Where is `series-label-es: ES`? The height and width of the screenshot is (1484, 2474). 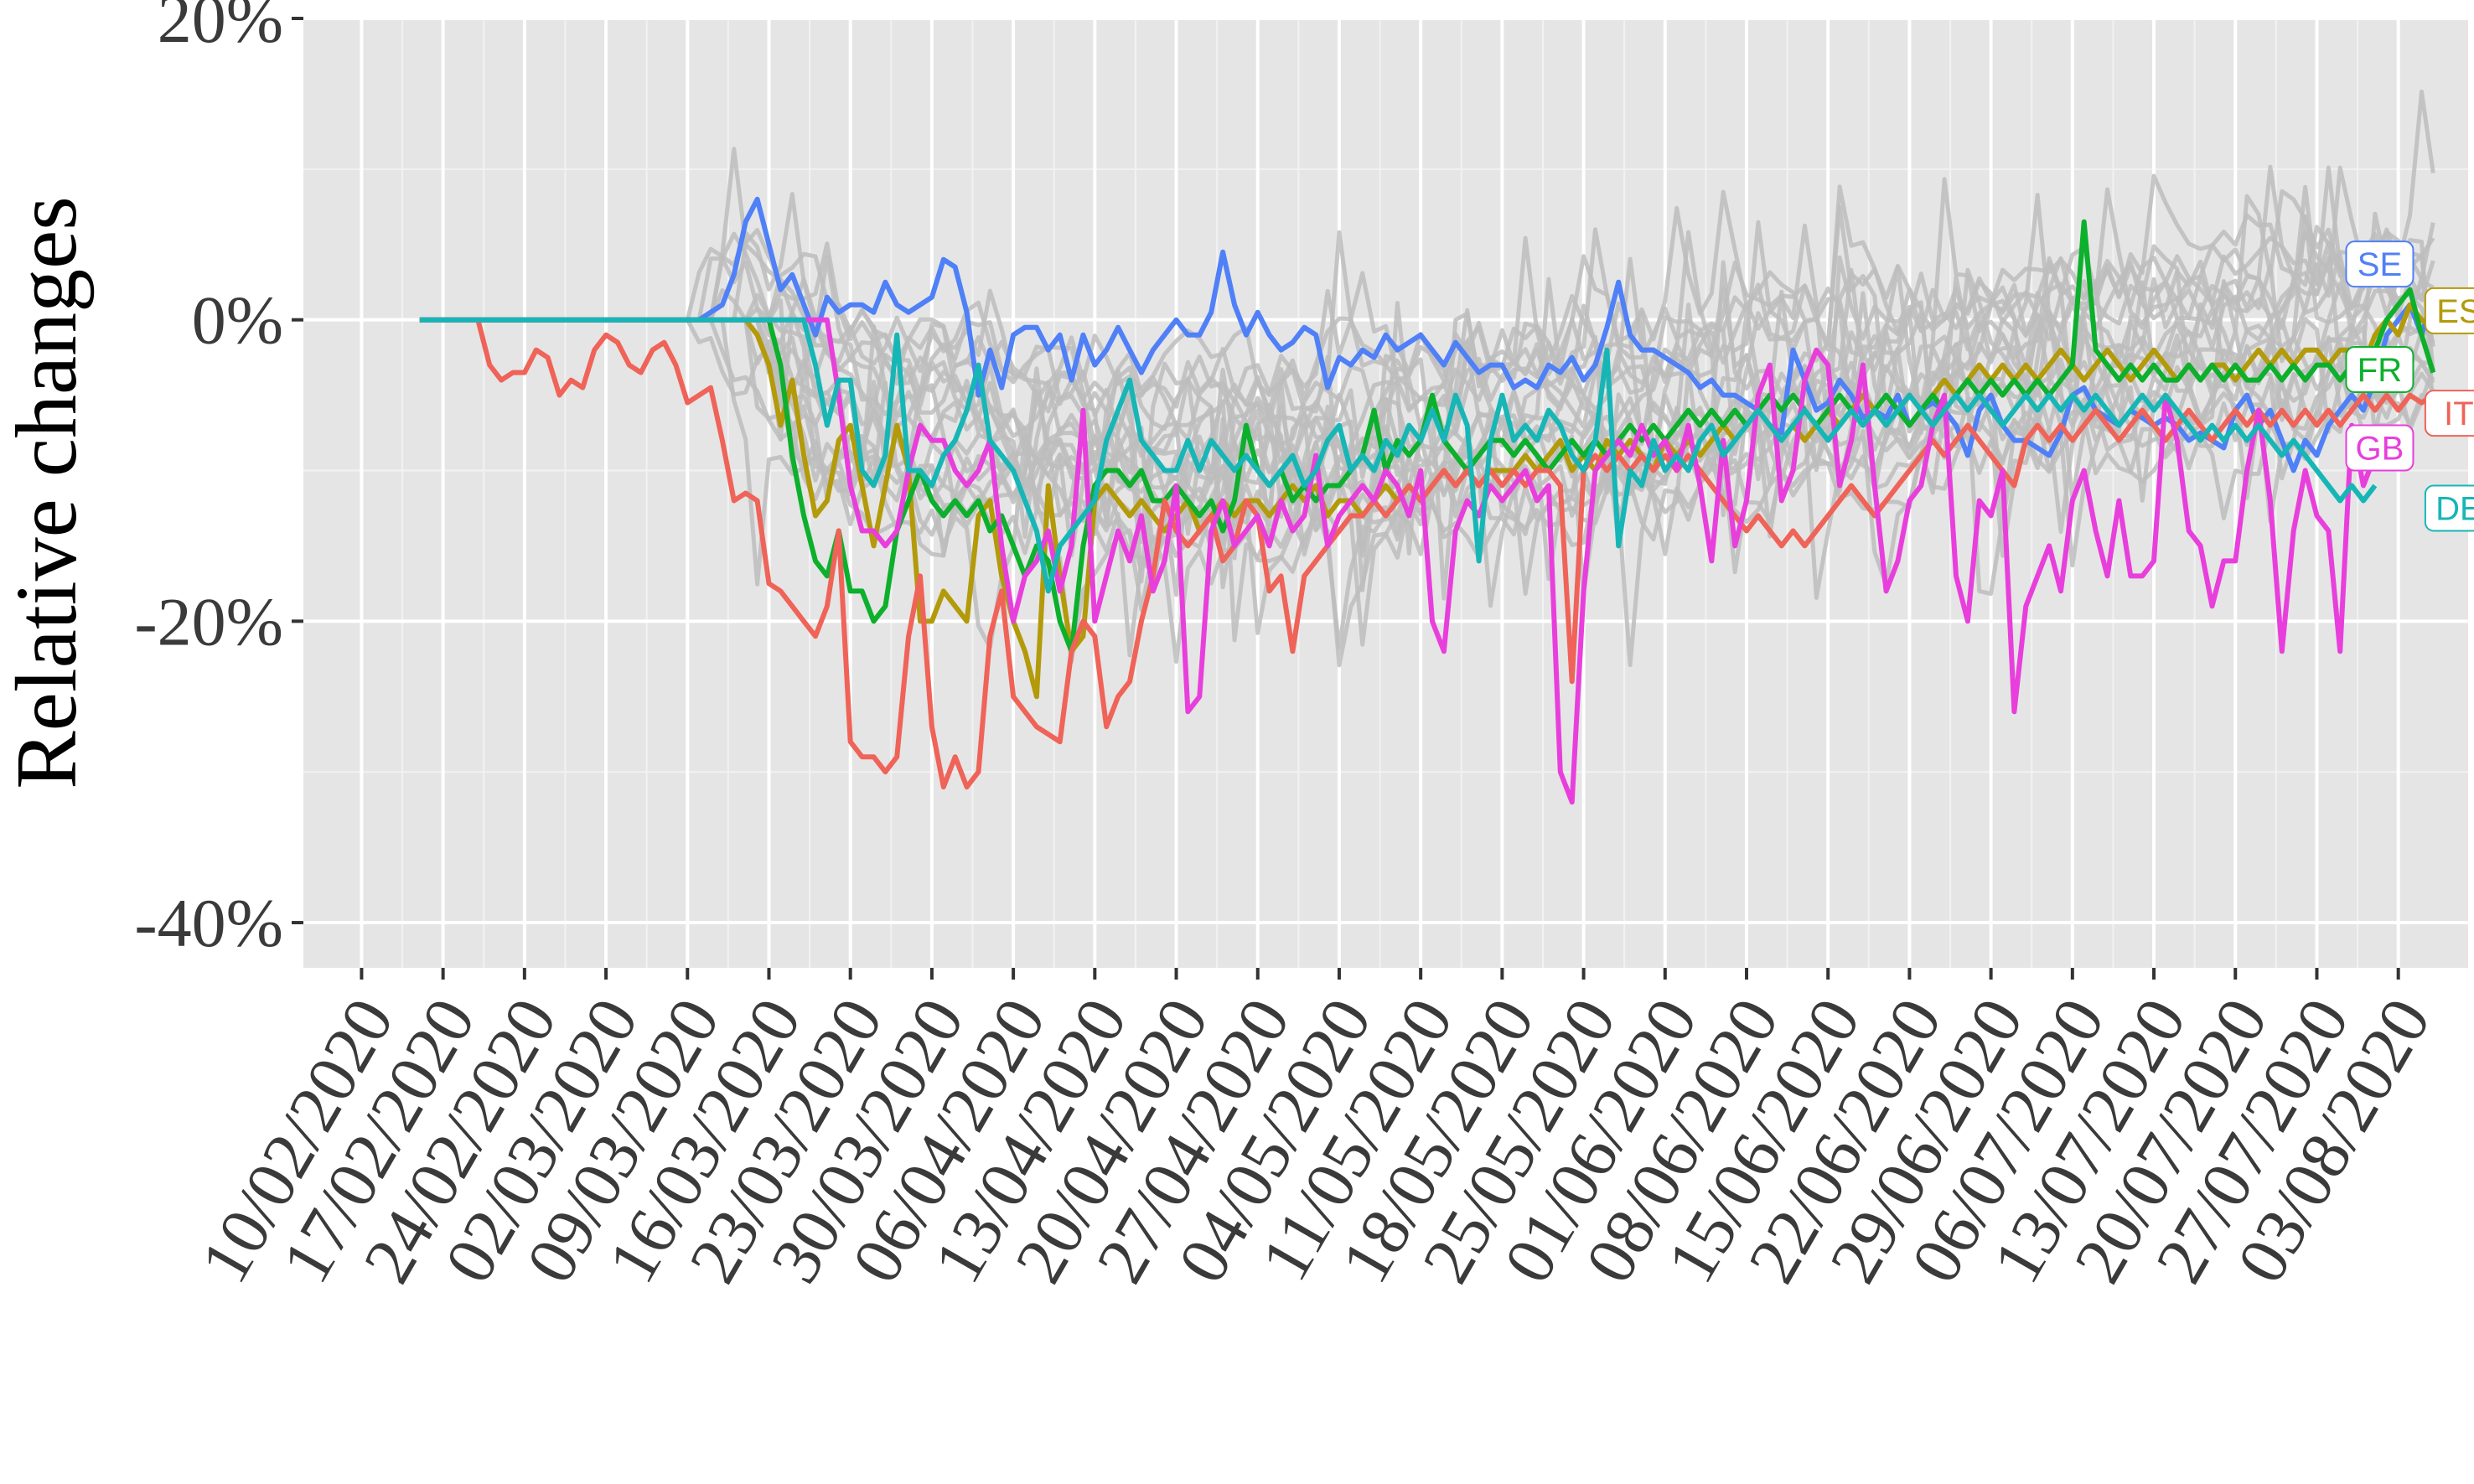
series-label-es: ES is located at coordinates (2449, 311).